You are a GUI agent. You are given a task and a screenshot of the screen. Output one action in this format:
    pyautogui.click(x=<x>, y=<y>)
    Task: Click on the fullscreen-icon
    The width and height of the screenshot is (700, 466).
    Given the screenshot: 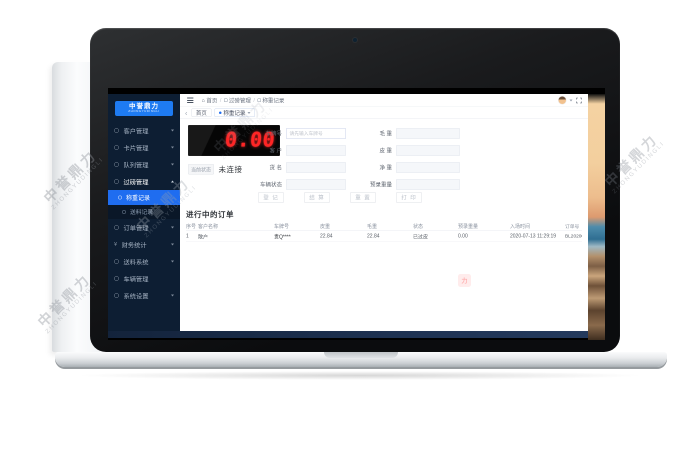 What is the action you would take?
    pyautogui.click(x=579, y=100)
    